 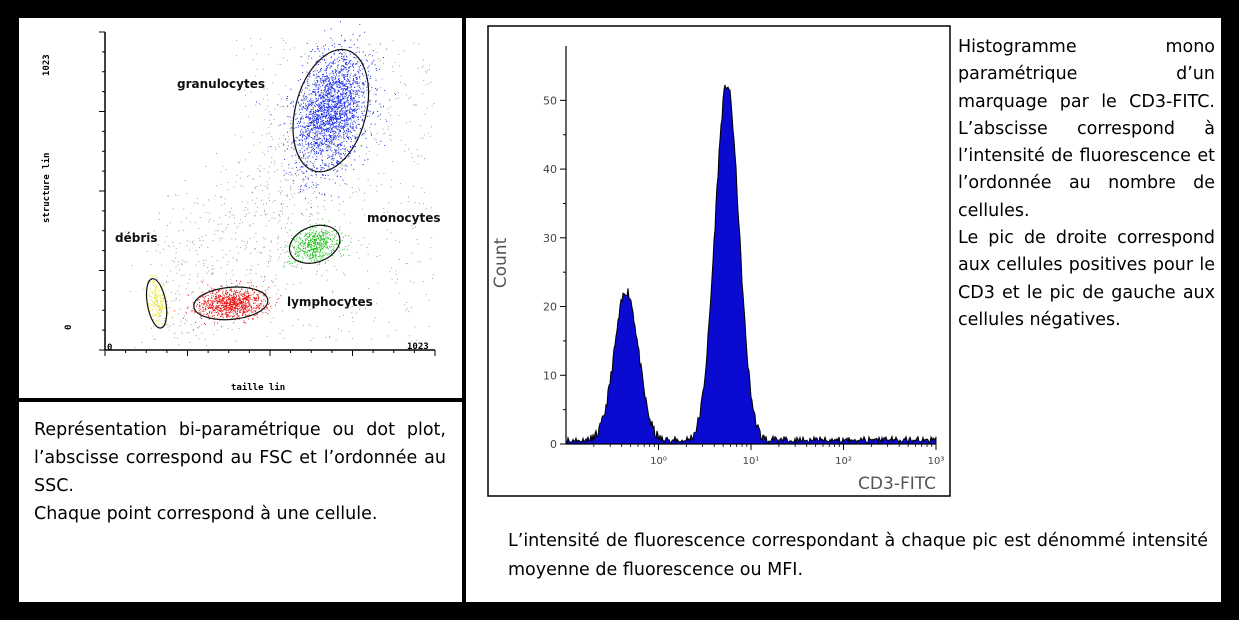 What do you see at coordinates (258, 387) in the screenshot?
I see `x-axis-label: taille lin` at bounding box center [258, 387].